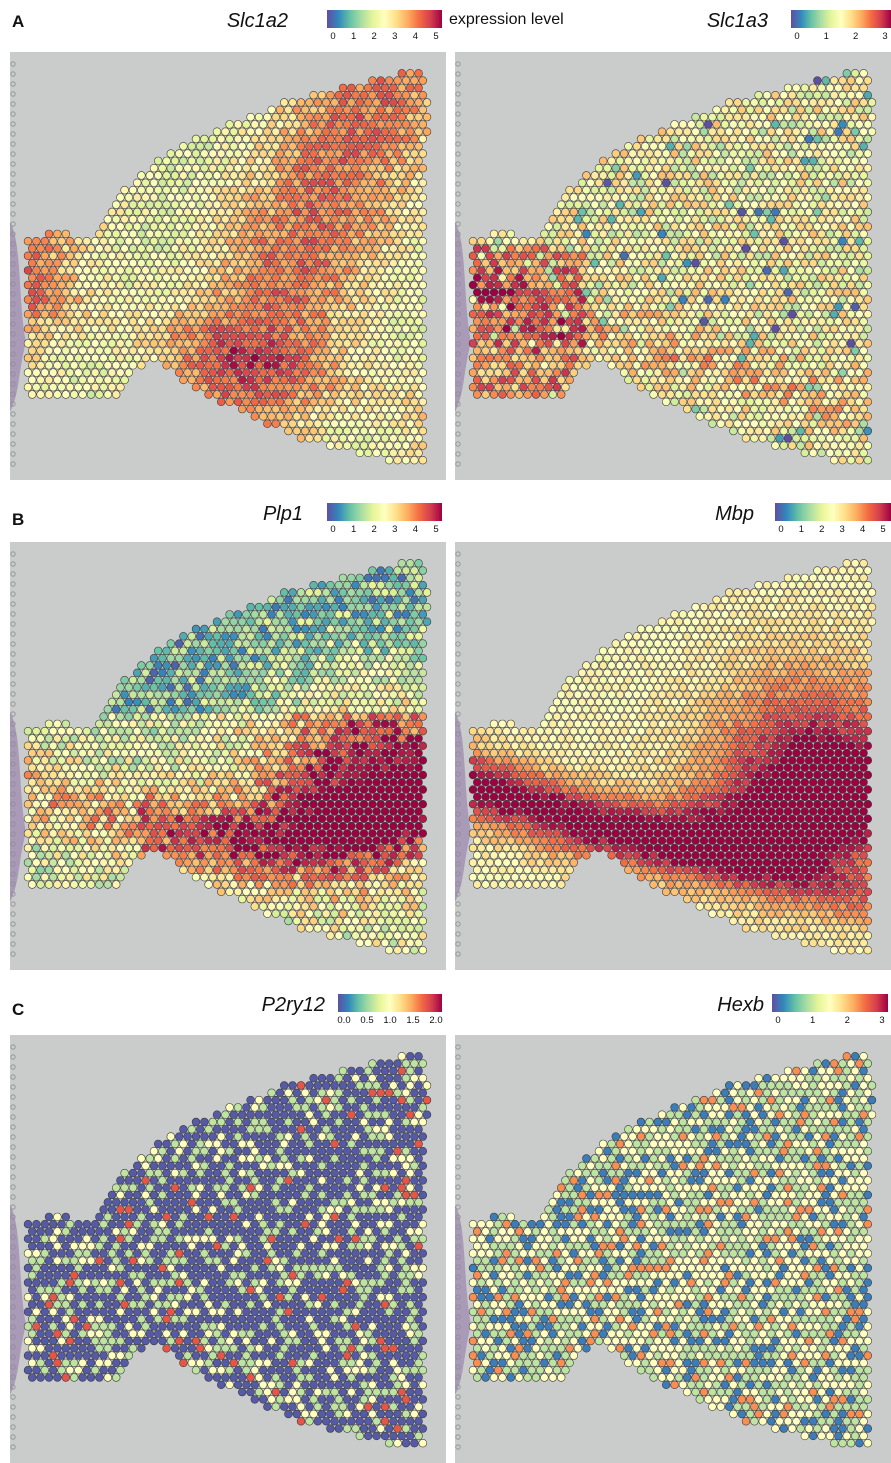 The width and height of the screenshot is (891, 1463). I want to click on fiducial-dot, so click(13, 434).